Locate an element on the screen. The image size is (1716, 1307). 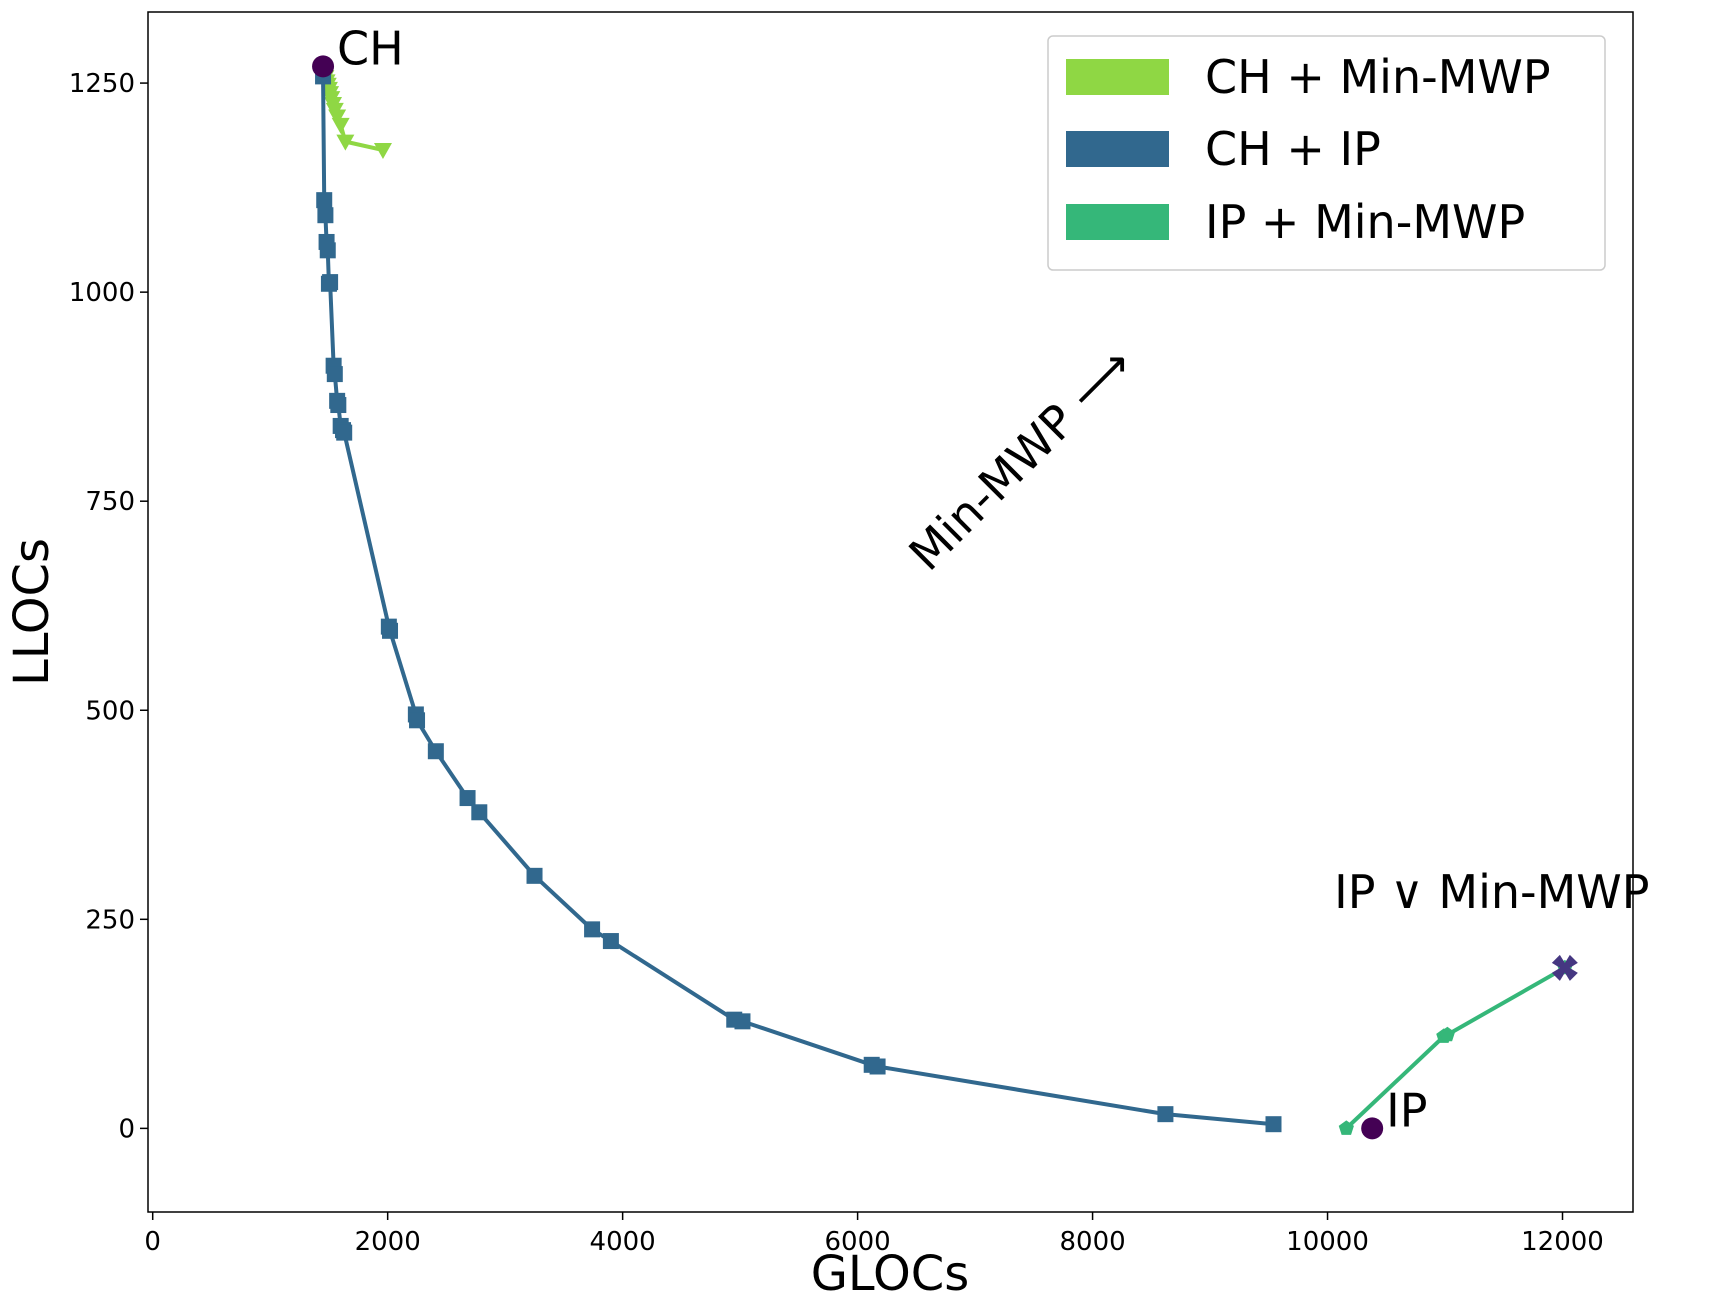
legend-label-ch-ip: CH + IP is located at coordinates (1293, 149).